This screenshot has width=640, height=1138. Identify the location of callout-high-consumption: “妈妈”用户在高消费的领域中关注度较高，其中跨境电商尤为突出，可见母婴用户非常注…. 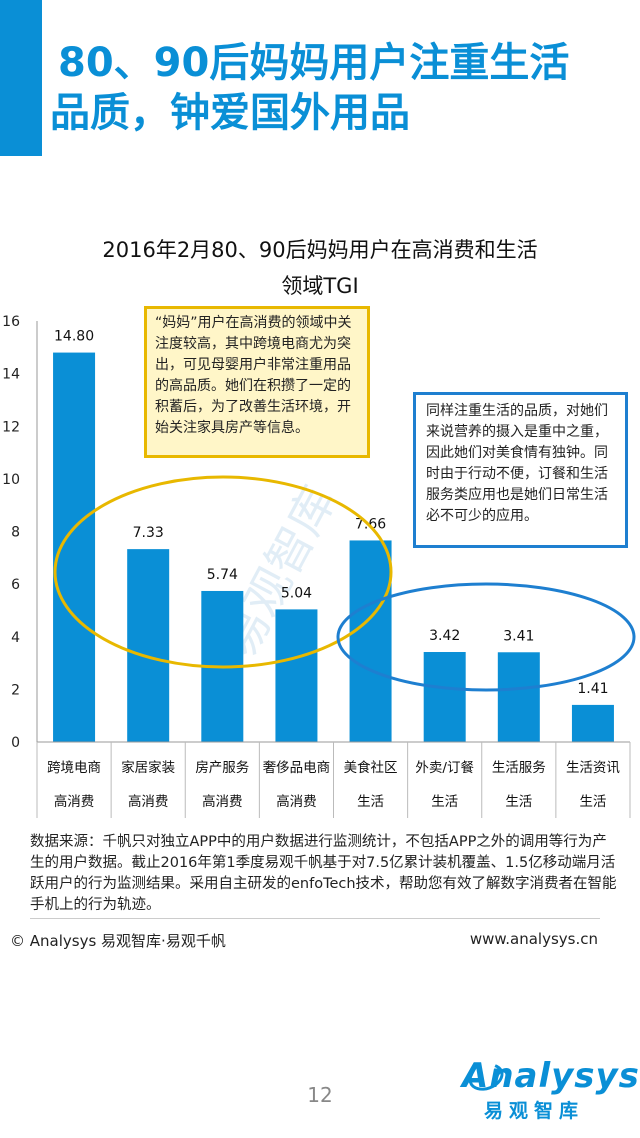
(257, 382).